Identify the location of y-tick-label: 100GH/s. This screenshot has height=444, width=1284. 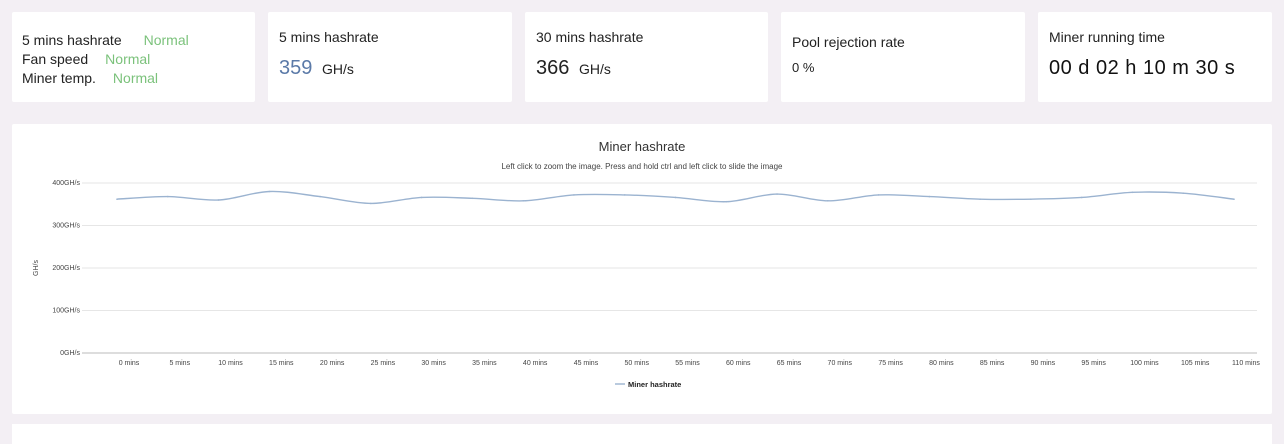
(66, 311).